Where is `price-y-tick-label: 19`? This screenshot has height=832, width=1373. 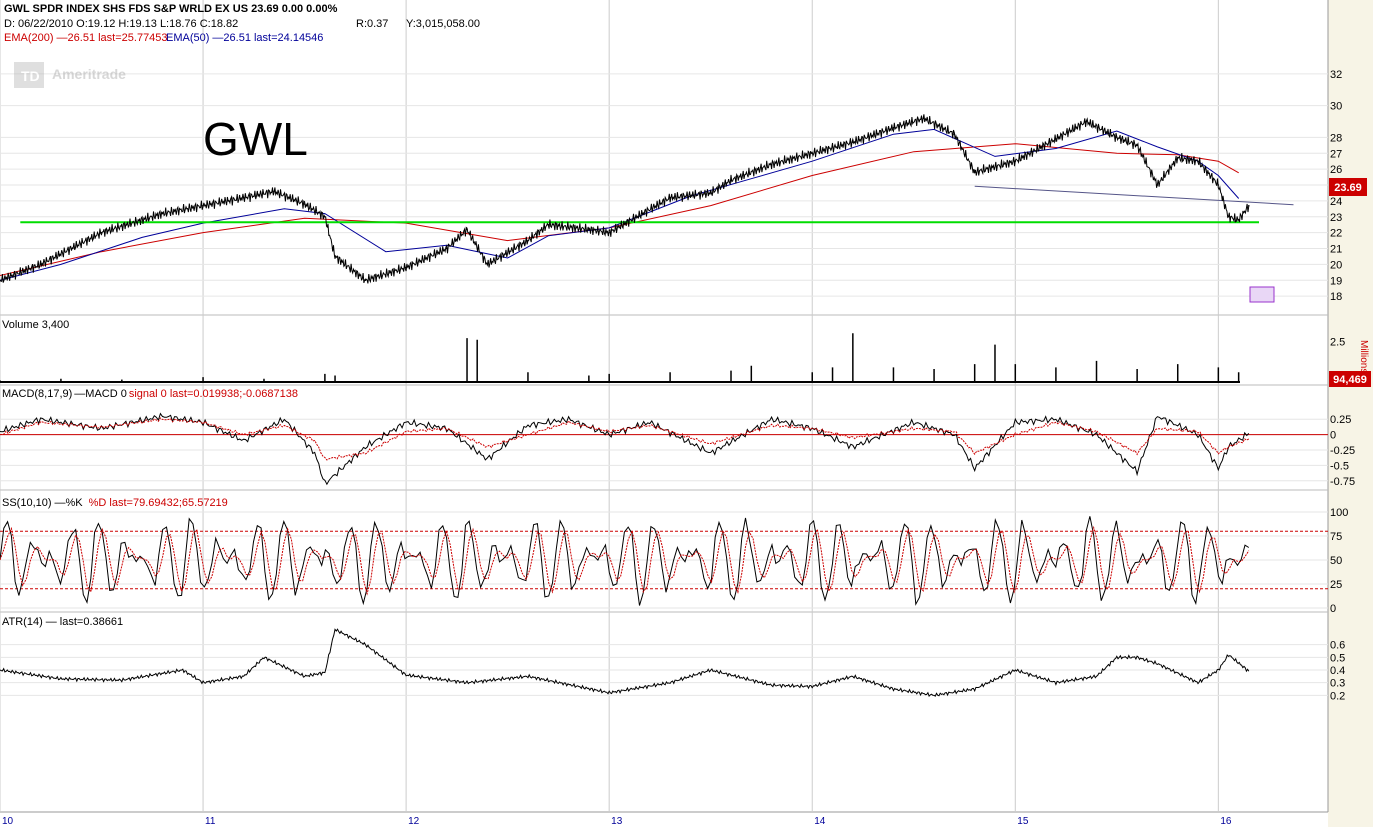 price-y-tick-label: 19 is located at coordinates (1336, 281).